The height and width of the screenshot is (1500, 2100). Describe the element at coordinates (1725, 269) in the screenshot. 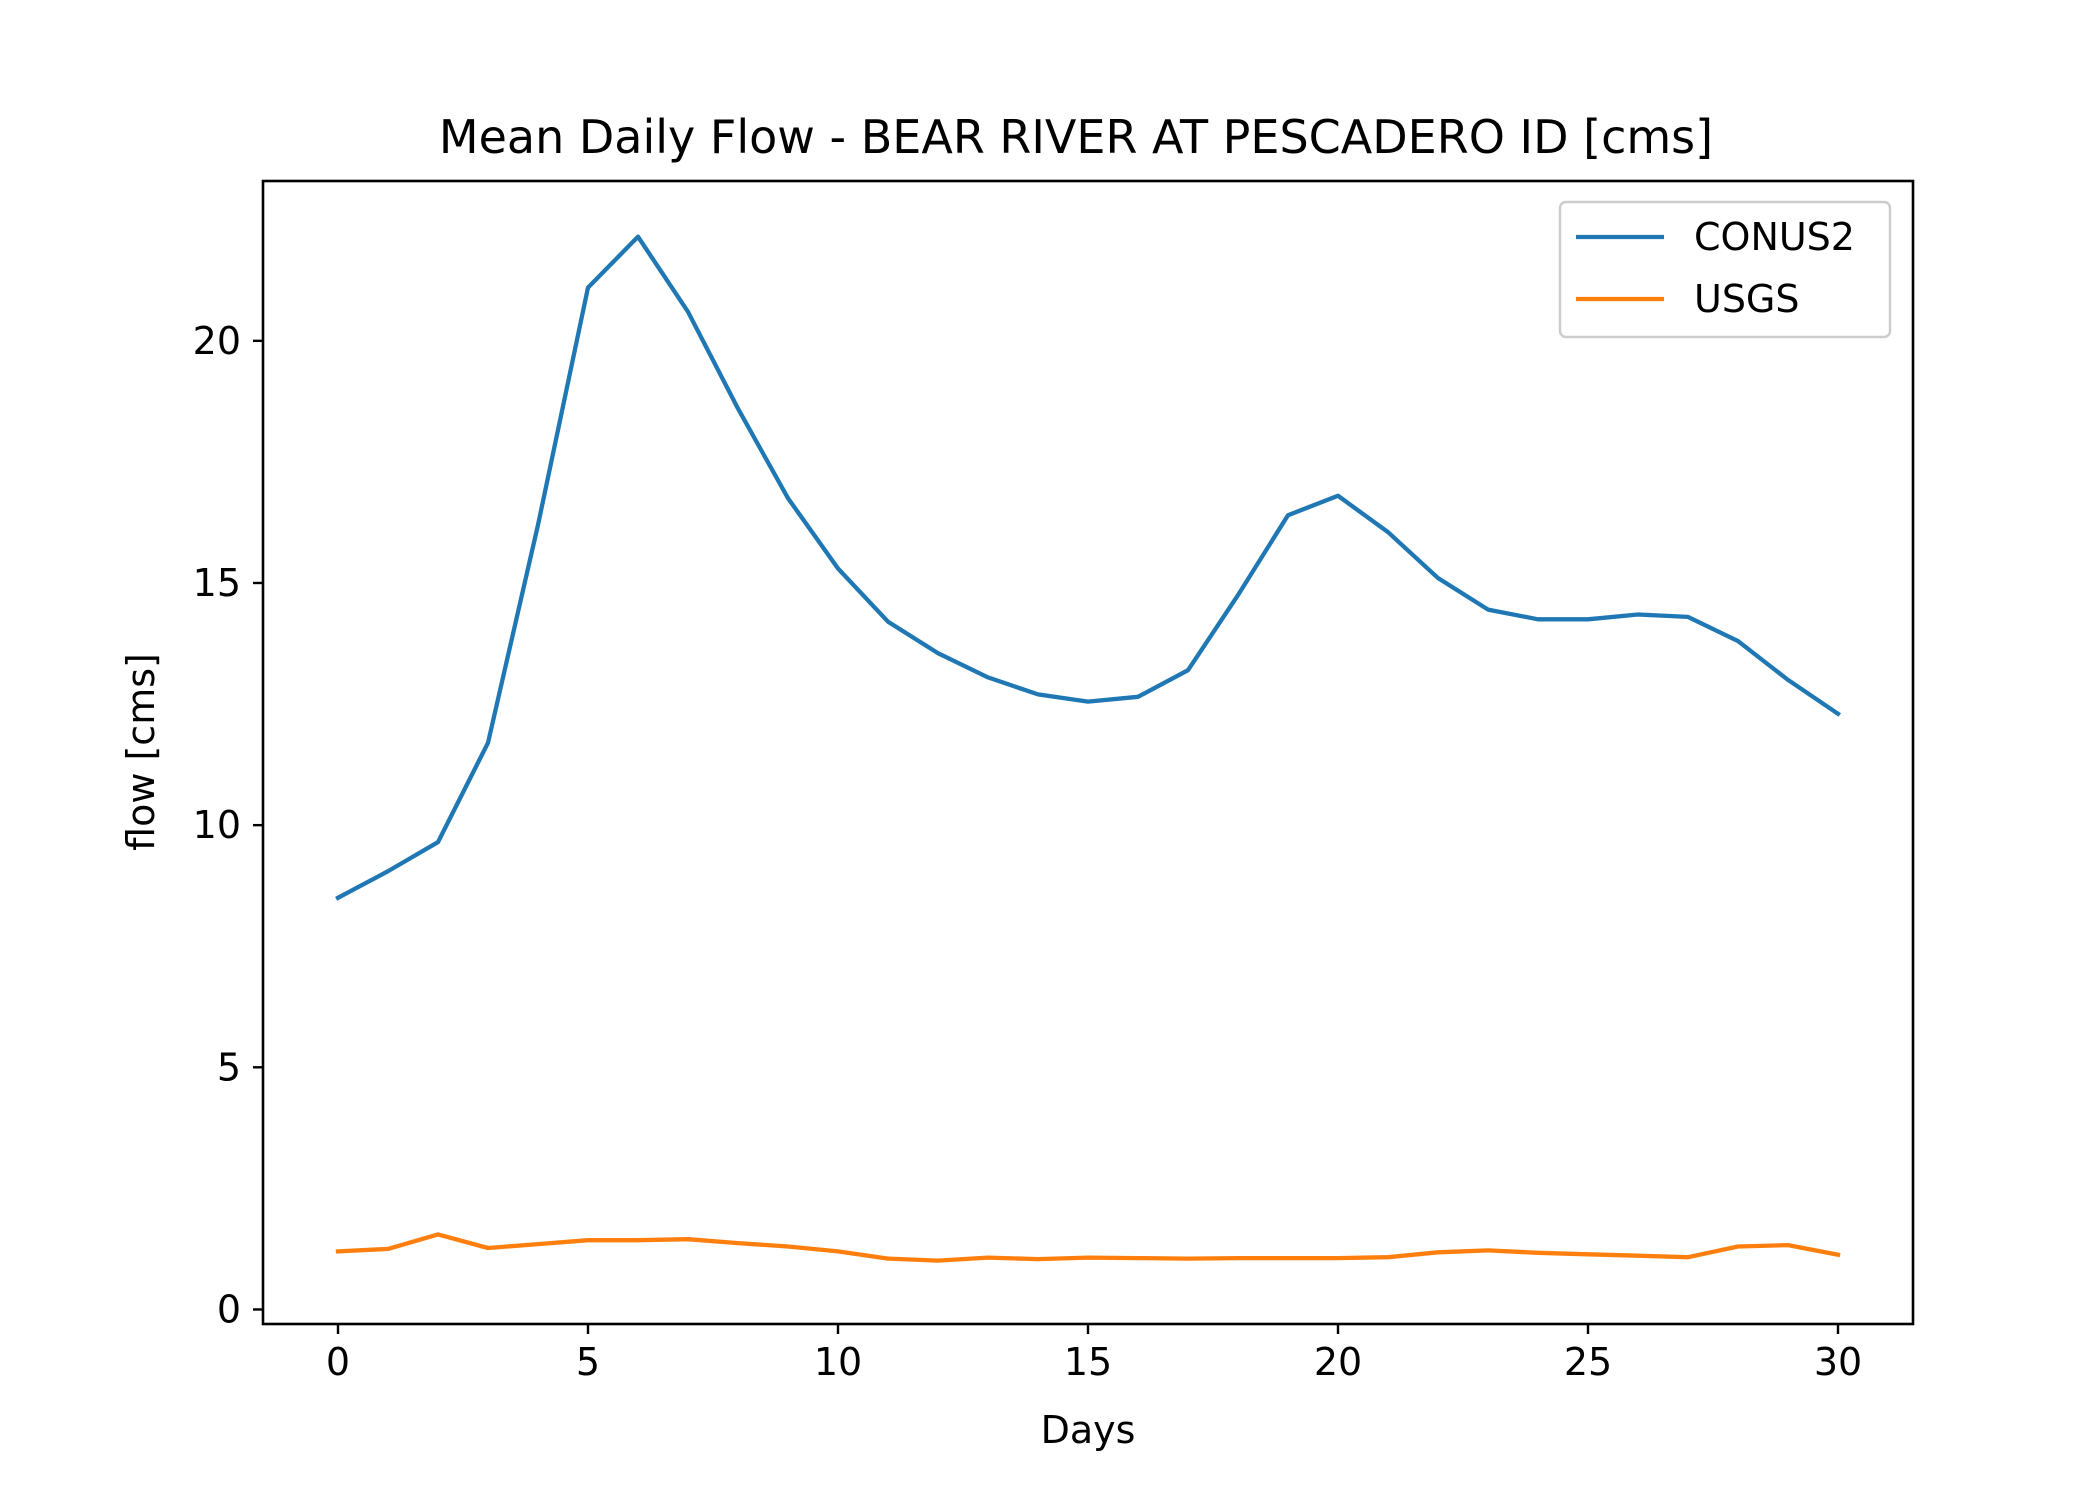

I see `legend: CONUS2 USGS` at that location.